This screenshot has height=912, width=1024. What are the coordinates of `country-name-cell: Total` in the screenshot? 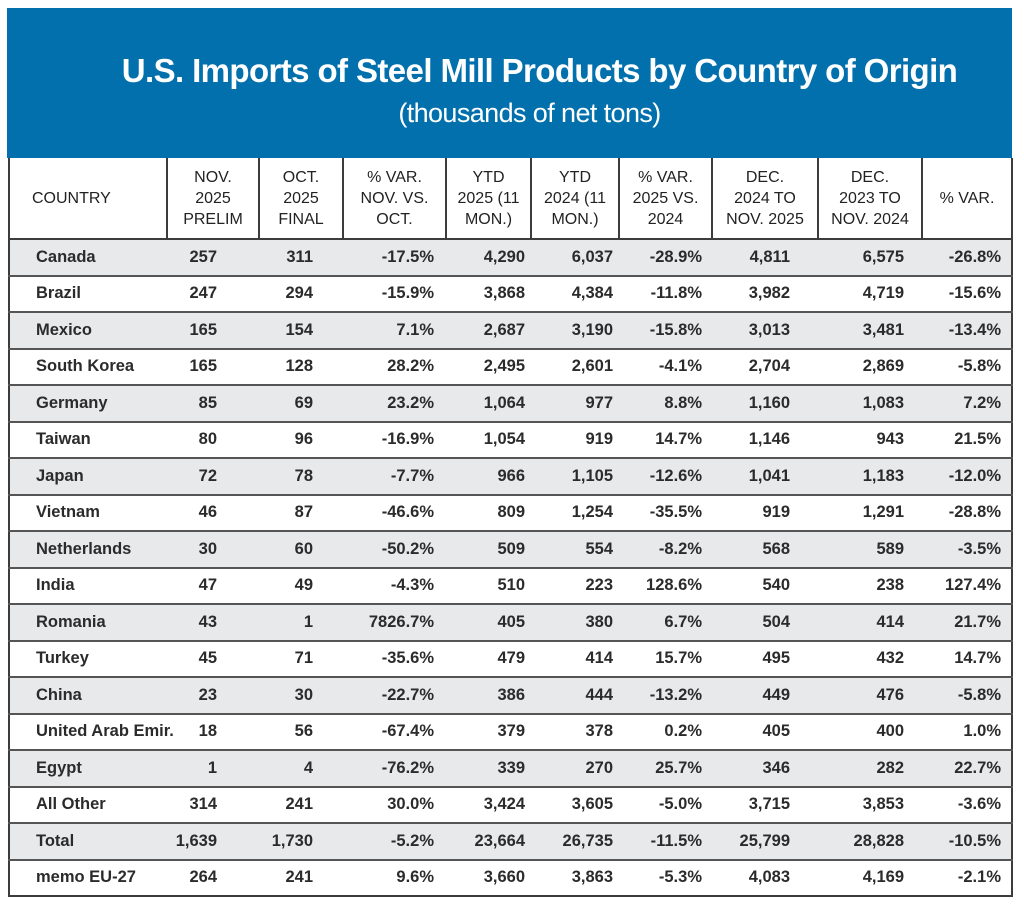 It's located at (88, 841).